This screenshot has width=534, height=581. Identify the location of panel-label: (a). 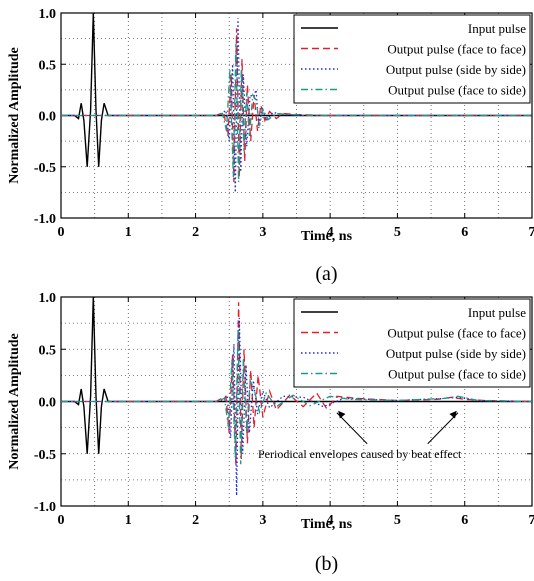
(326, 274).